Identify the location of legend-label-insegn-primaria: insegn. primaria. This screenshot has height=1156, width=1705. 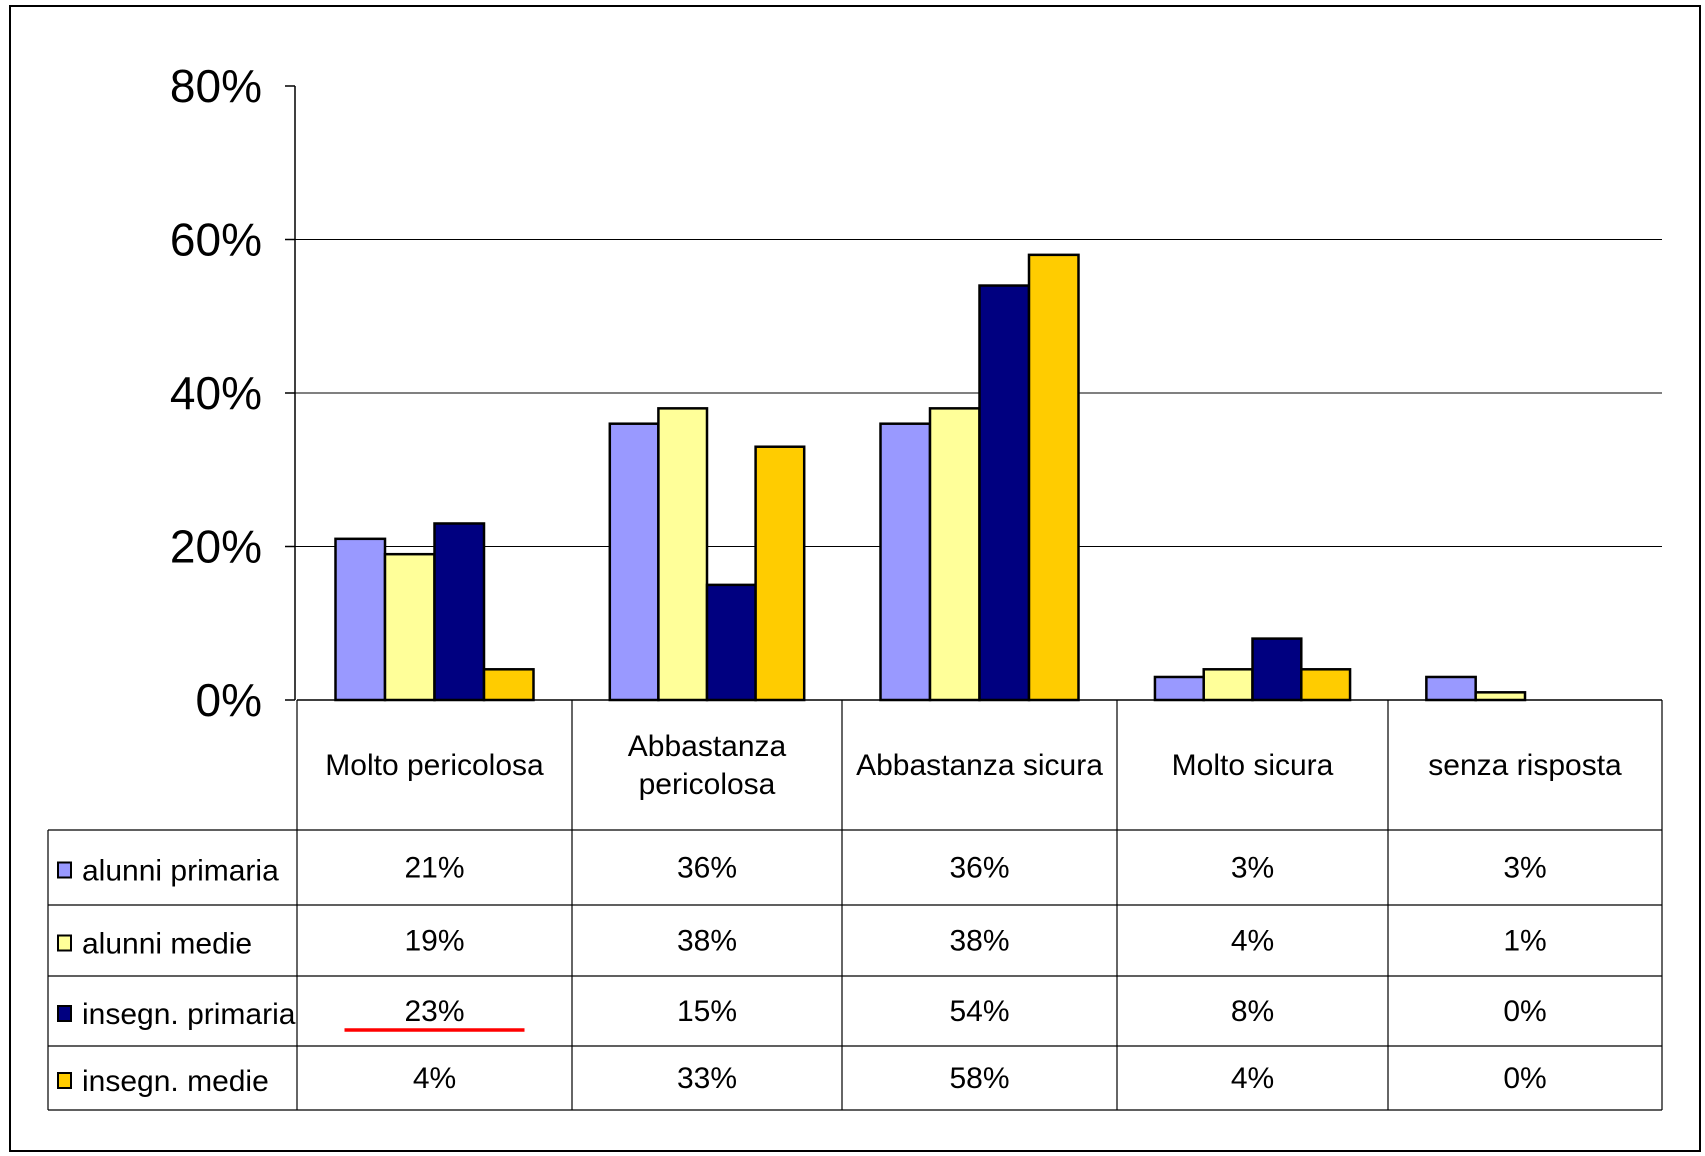
(189, 1014).